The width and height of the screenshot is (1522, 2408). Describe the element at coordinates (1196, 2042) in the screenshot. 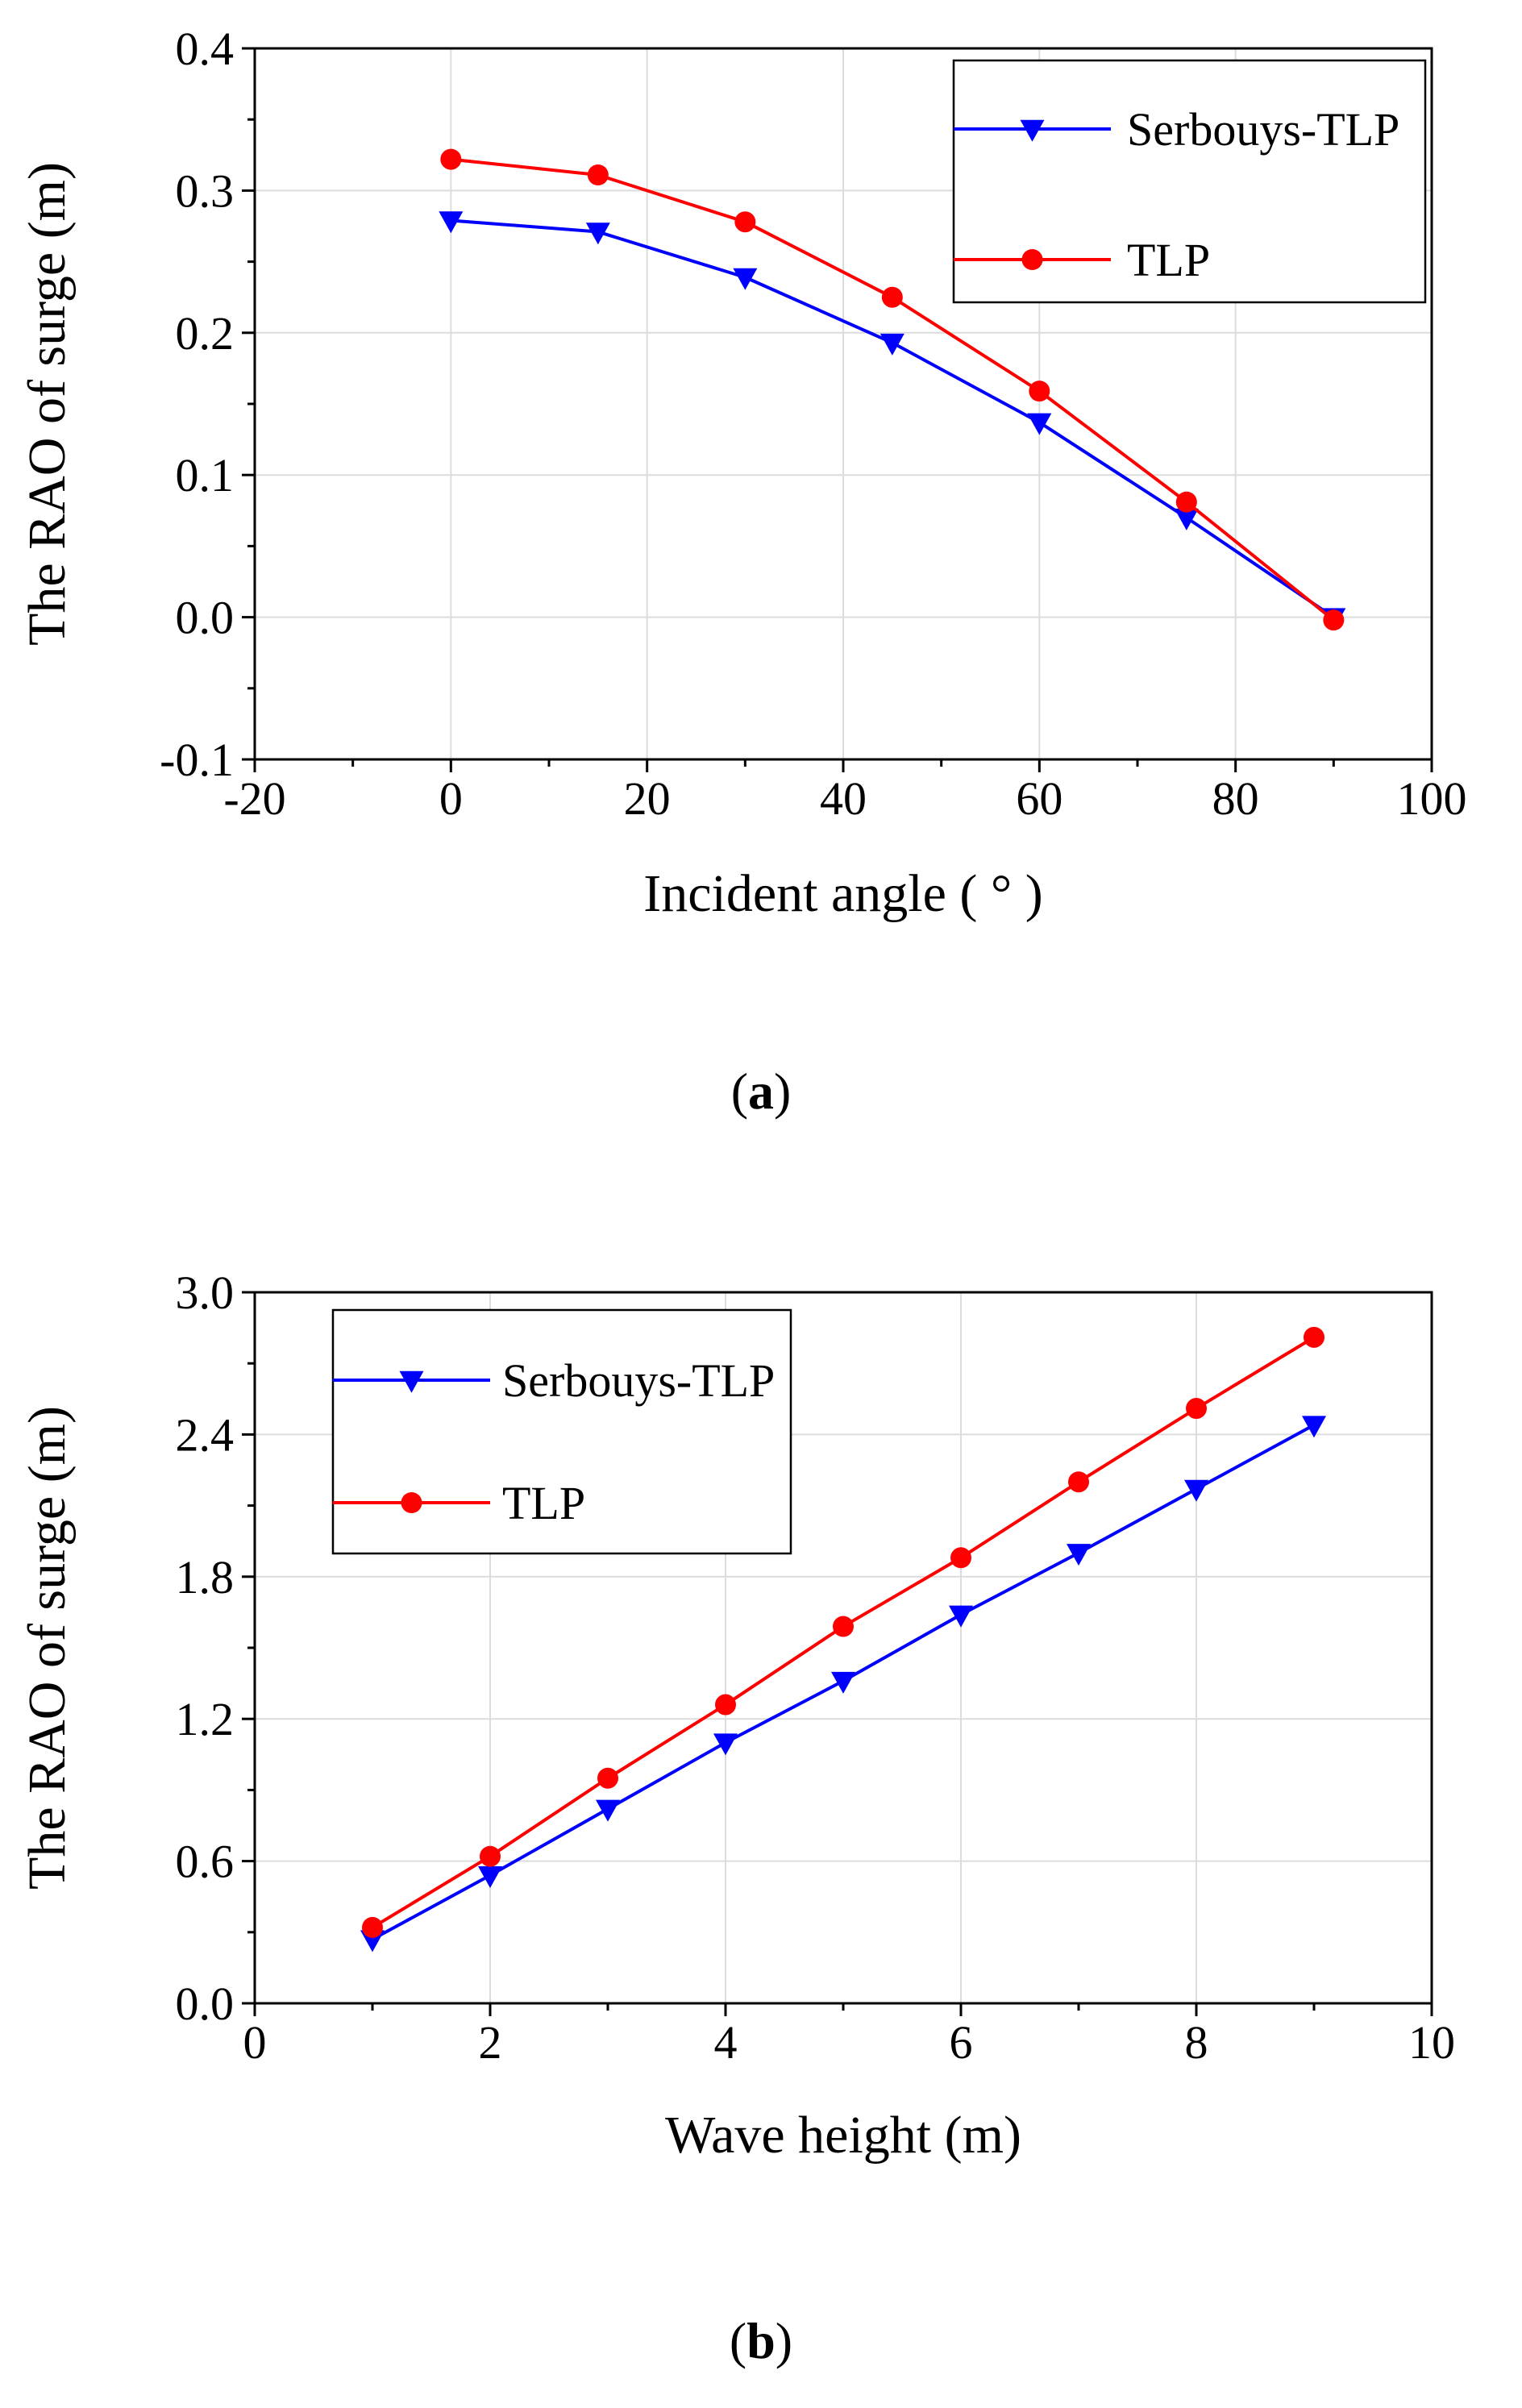

I see `x-tick-label: 8` at that location.